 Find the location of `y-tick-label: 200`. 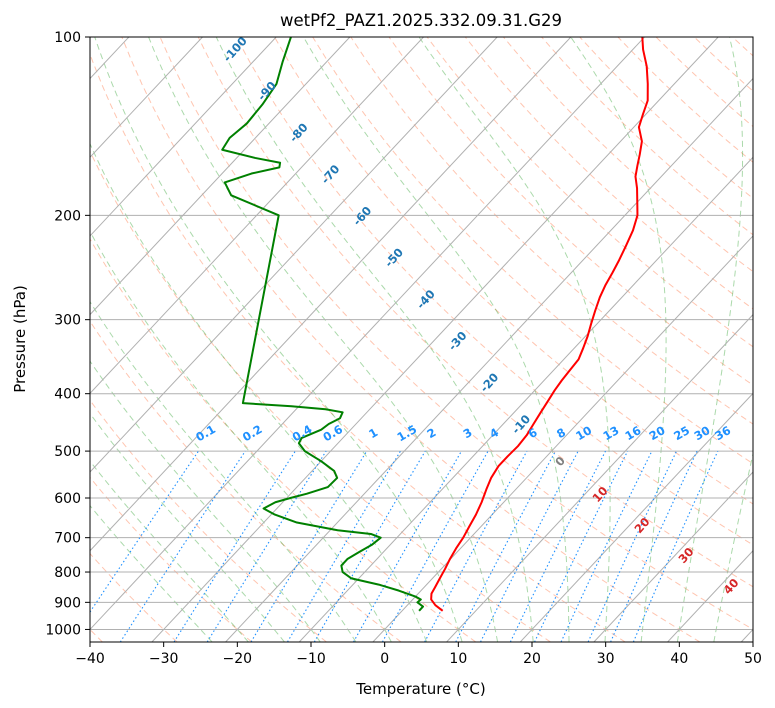

y-tick-label: 200 is located at coordinates (67, 216).